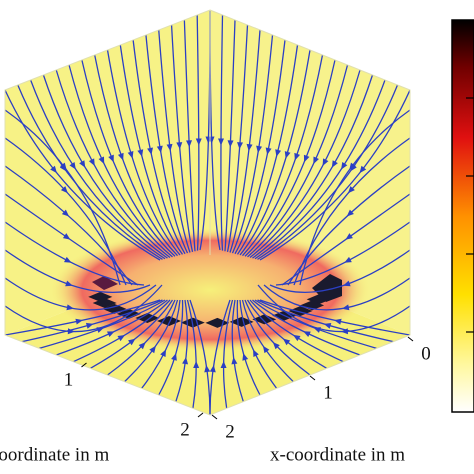 The image size is (474, 474). I want to click on y-tick-label: 2, so click(185, 429).